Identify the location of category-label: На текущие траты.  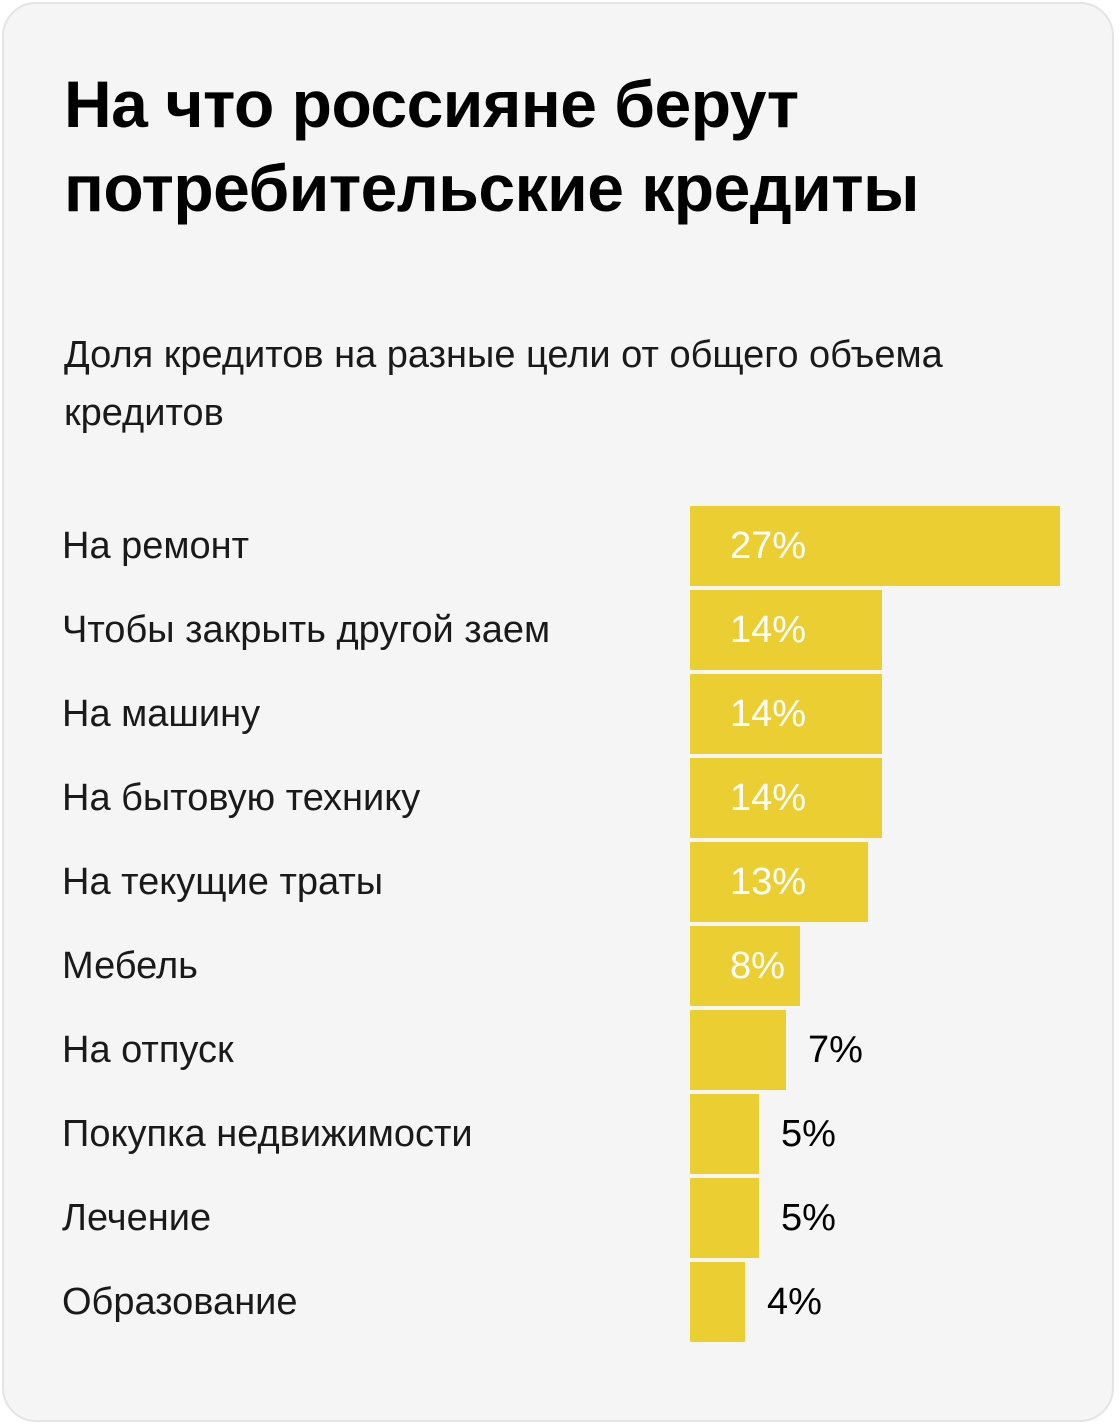
(222, 882).